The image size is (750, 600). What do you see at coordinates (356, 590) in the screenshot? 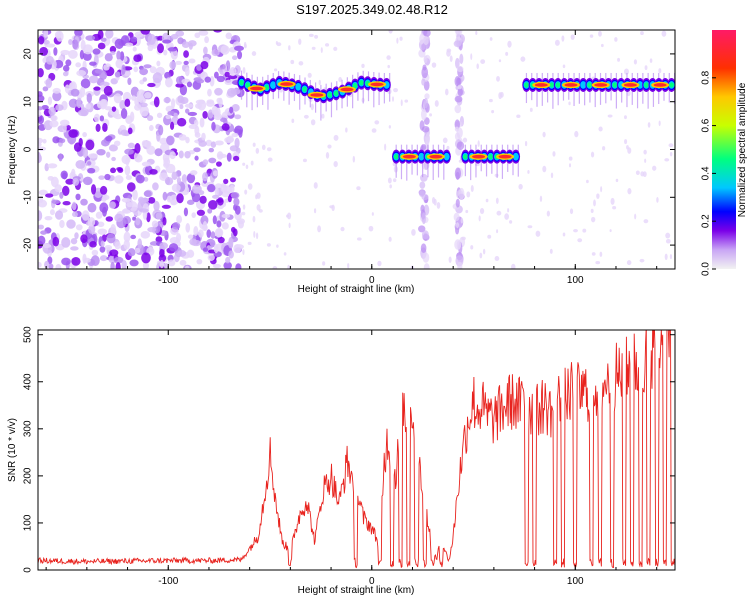
I see `snr-xlabel: Height of straight line (km)` at bounding box center [356, 590].